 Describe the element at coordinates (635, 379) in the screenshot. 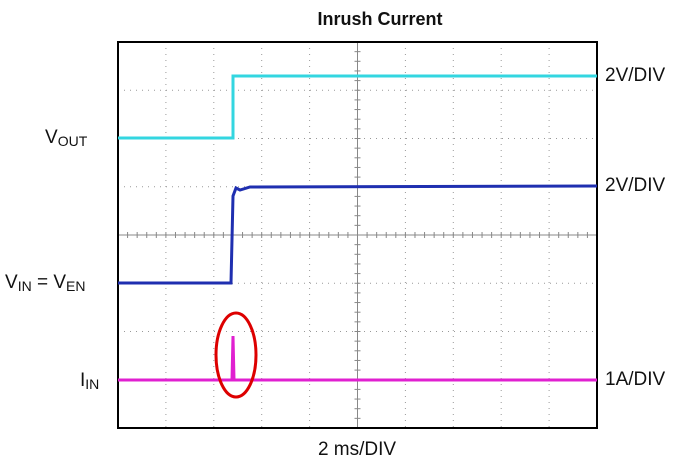

I see `scale-label: 1A/DIV` at that location.